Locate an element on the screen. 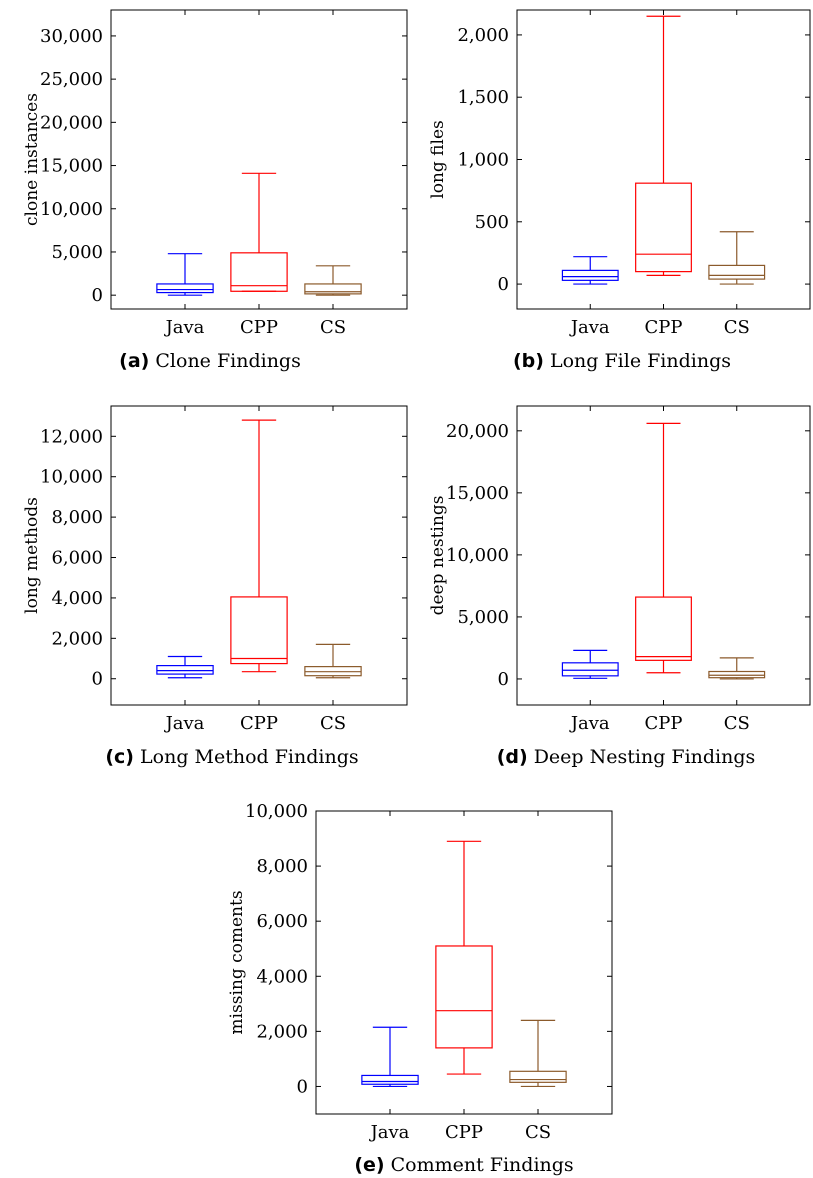  y-axis-label: deep nestings is located at coordinates (438, 556).